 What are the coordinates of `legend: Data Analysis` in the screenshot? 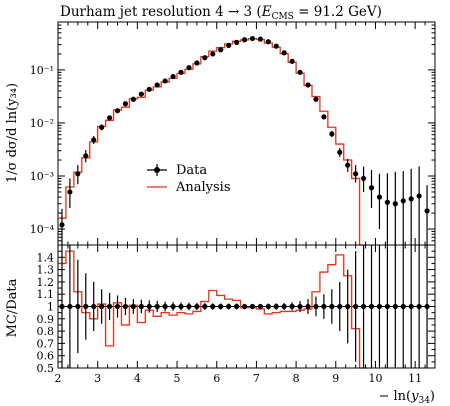 It's located at (189, 179).